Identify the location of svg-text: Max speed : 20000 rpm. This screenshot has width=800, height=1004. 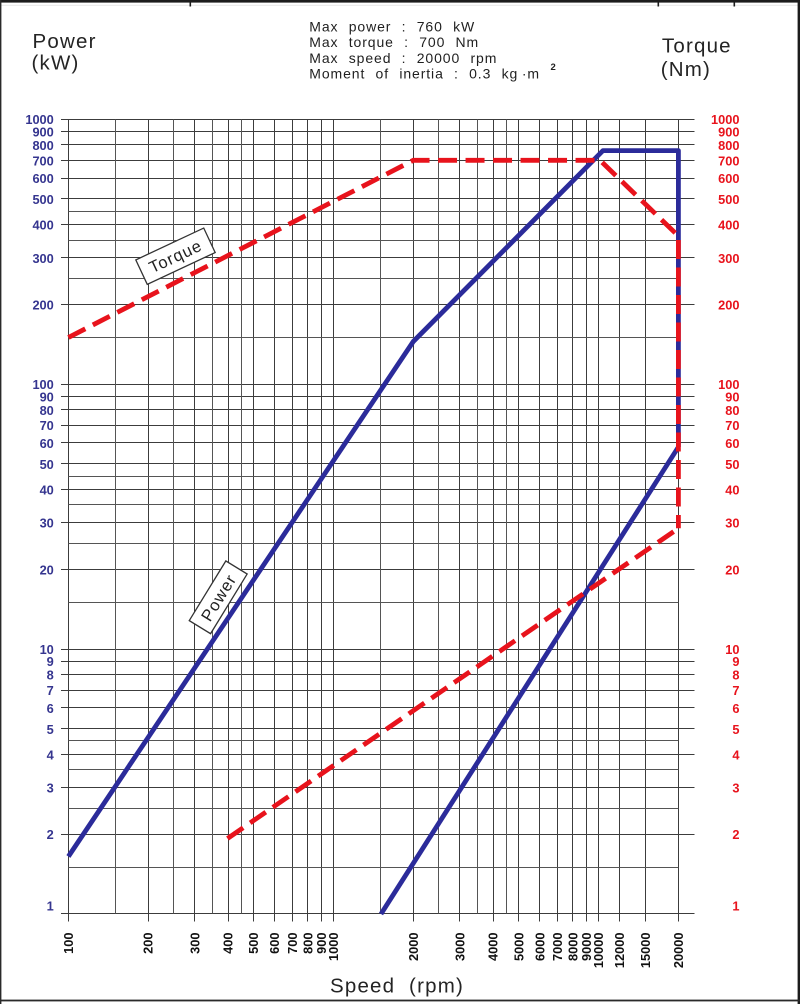
(403, 58).